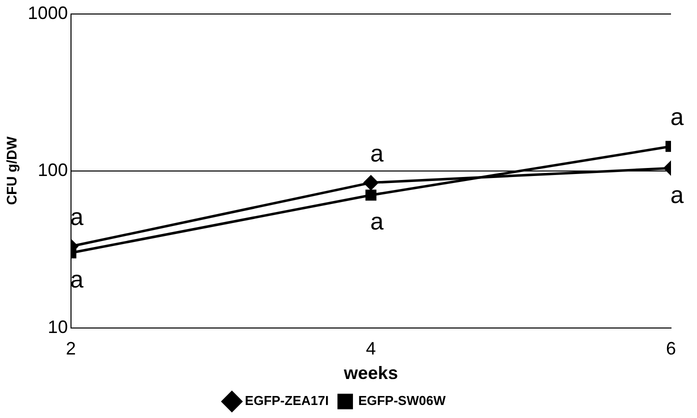 The image size is (697, 418). Describe the element at coordinates (48, 12) in the screenshot. I see `y-tick-label: 1000` at that location.